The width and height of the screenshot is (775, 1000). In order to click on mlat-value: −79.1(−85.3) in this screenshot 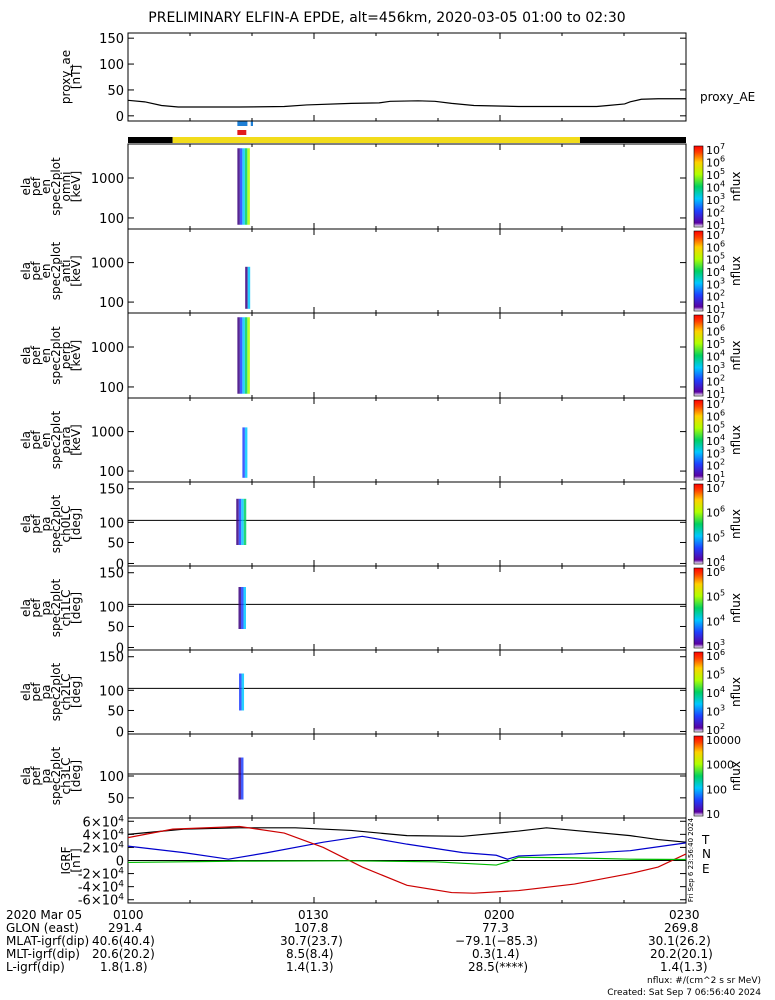, I will do `click(496, 941)`.